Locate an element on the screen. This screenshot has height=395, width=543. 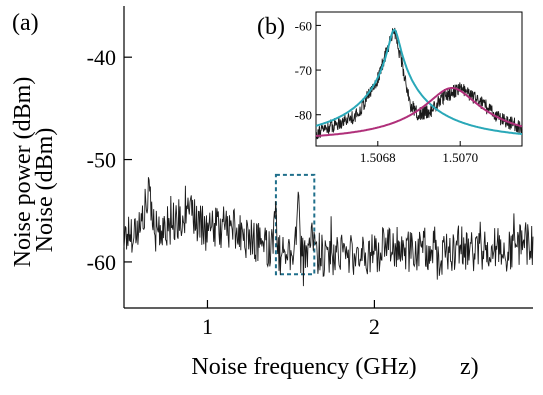
inset-y-ticks: -60 -70 -80 is located at coordinates (308, 70).